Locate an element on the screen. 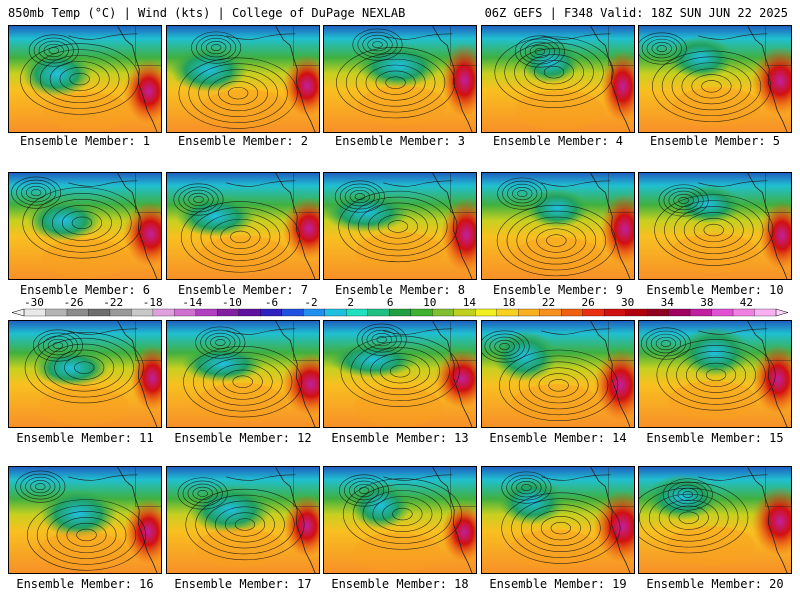 This screenshot has width=800, height=600. colorbar-tick-label: 10 is located at coordinates (430, 302).